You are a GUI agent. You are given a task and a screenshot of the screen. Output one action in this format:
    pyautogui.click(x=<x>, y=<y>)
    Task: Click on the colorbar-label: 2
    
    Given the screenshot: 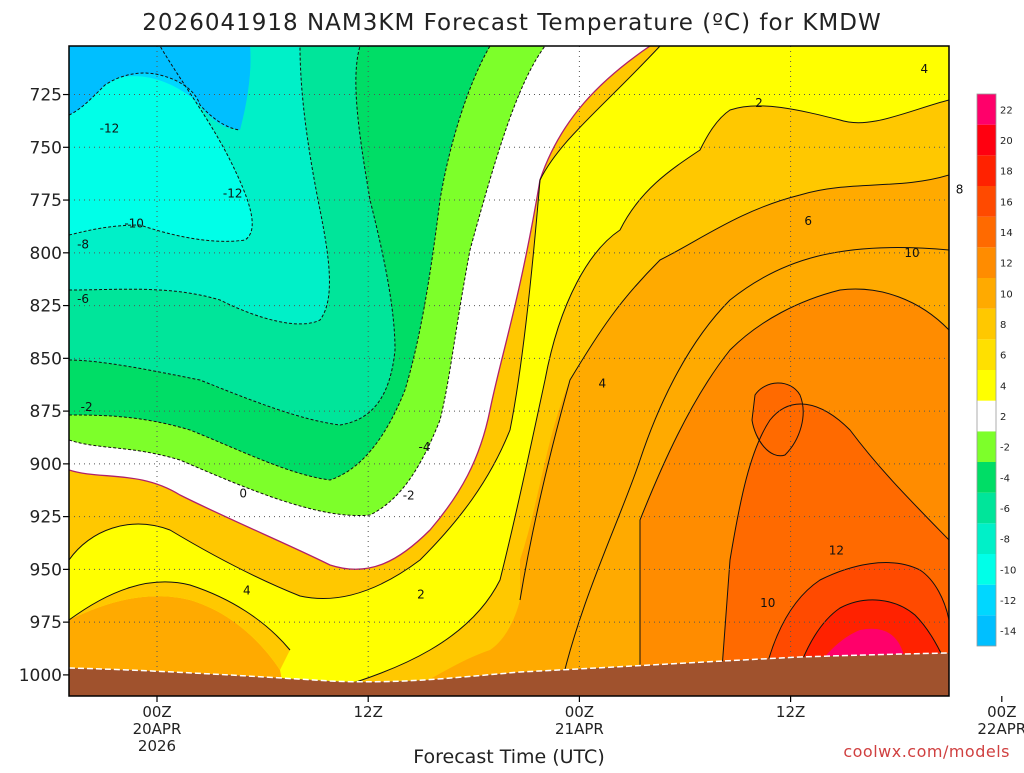 What is the action you would take?
    pyautogui.click(x=1003, y=417)
    